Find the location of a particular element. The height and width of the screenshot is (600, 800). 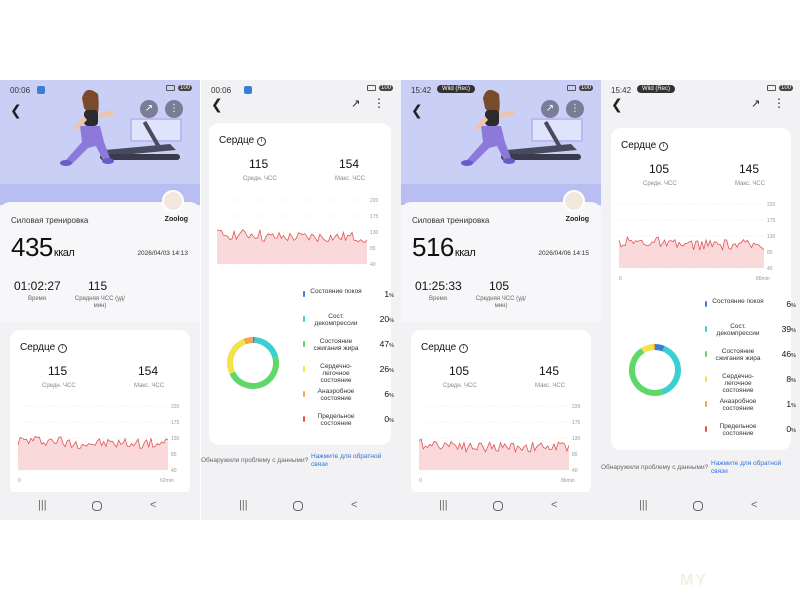

y-tick-label: 40 is located at coordinates (575, 471).